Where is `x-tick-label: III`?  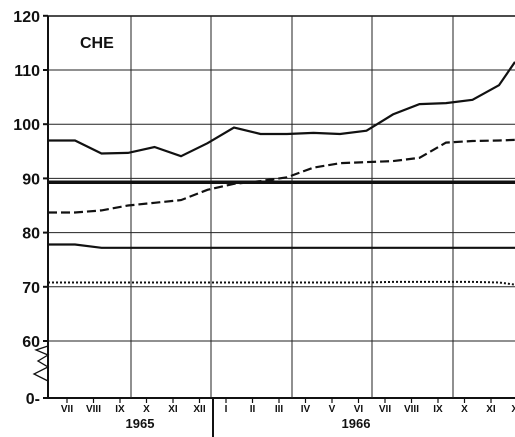 x-tick-label: III is located at coordinates (279, 409).